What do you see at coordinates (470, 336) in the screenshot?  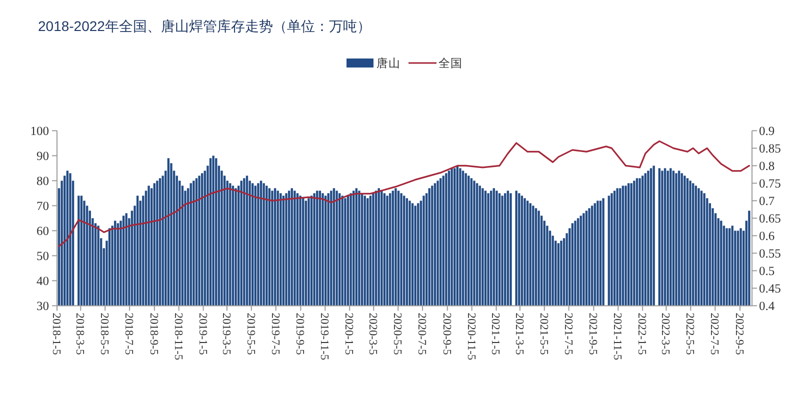 I see `x-tick-label: 2020-11-5` at bounding box center [470, 336].